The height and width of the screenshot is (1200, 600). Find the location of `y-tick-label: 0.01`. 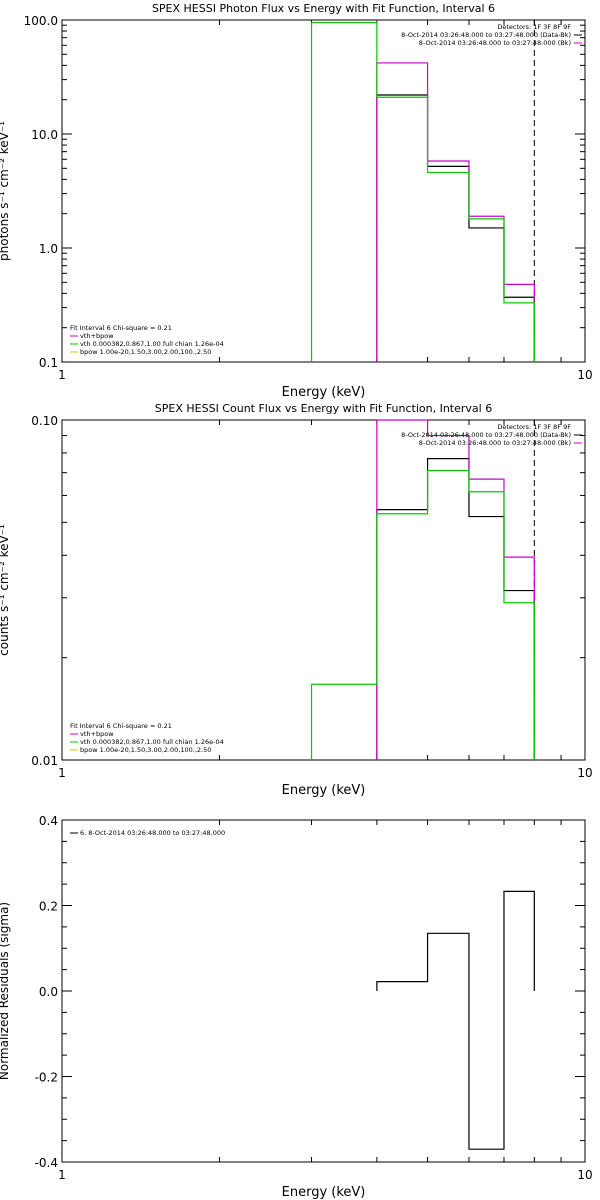

y-tick-label: 0.01 is located at coordinates (44, 761).